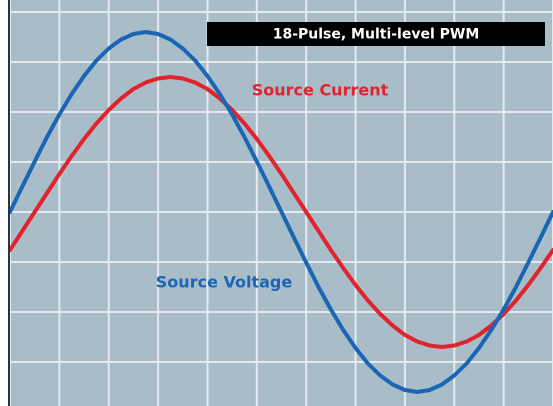 The width and height of the screenshot is (553, 406). I want to click on chart-title: 18-Pulse, Multi-level PWM, so click(376, 35).